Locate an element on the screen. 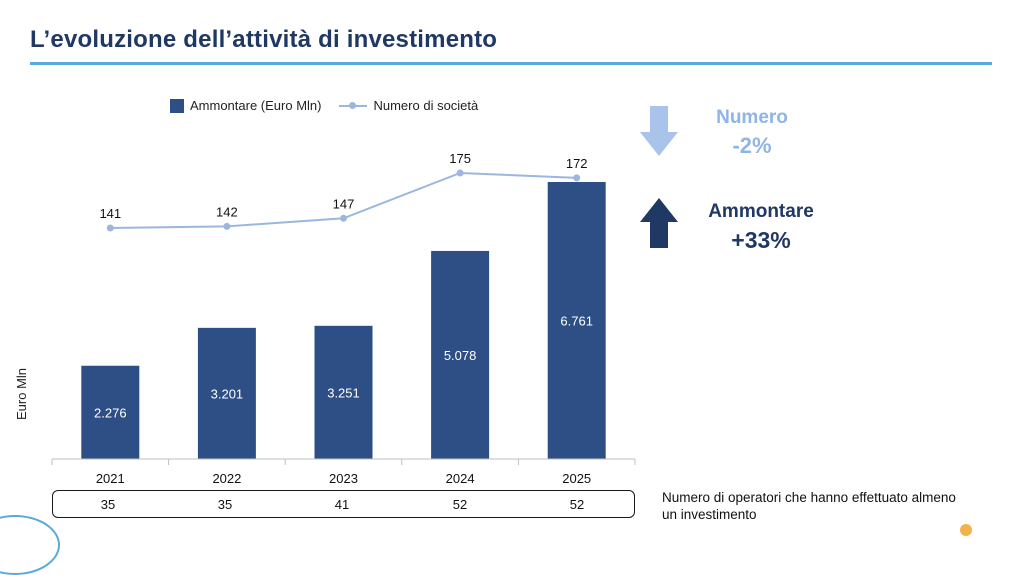 The height and width of the screenshot is (575, 1024). legend-item-bars: Ammontare (Euro Mln) is located at coordinates (245, 105).